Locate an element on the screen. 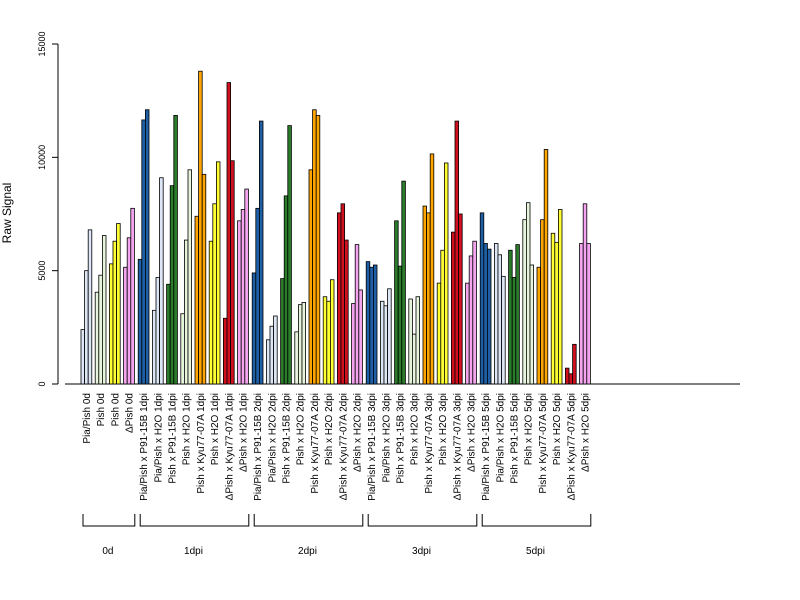 The height and width of the screenshot is (600, 800). y-tick-label: 10000 is located at coordinates (42, 157).